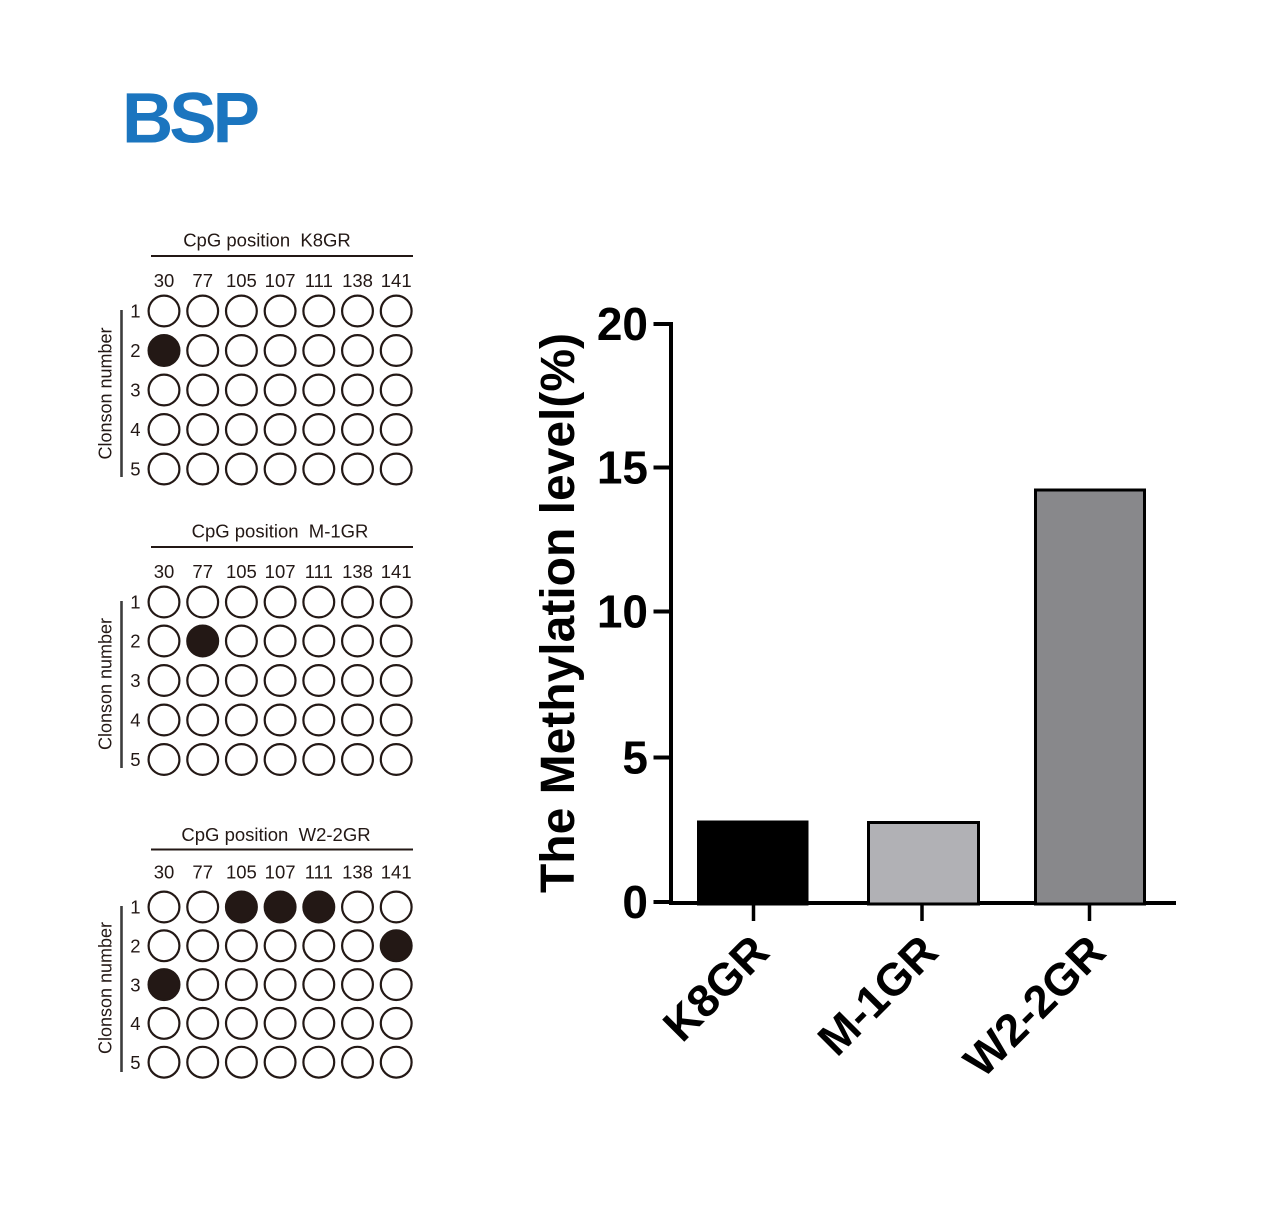 Image resolution: width=1267 pixels, height=1207 pixels. What do you see at coordinates (190, 119) in the screenshot?
I see `svg-text: BSP` at bounding box center [190, 119].